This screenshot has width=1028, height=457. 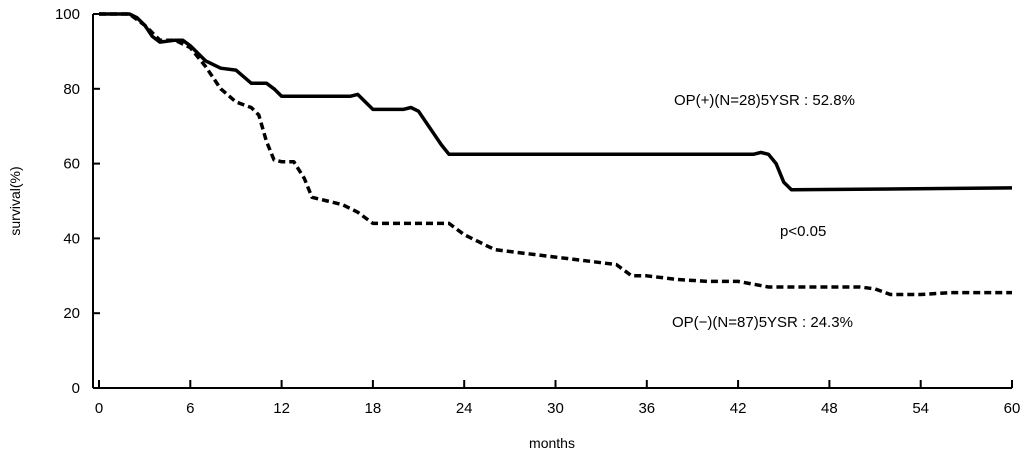 What do you see at coordinates (67, 14) in the screenshot?
I see `y-tick-label: 100` at bounding box center [67, 14].